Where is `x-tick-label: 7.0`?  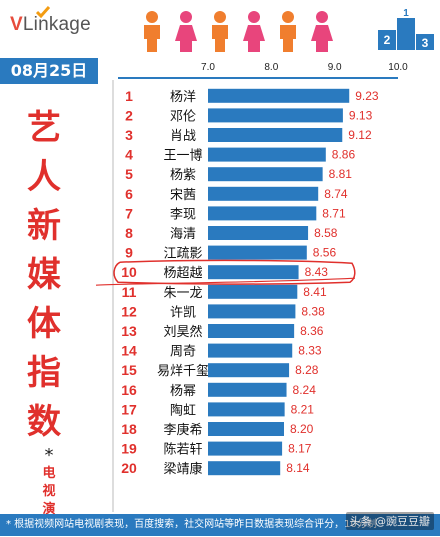 x-tick-label: 7.0 is located at coordinates (208, 67).